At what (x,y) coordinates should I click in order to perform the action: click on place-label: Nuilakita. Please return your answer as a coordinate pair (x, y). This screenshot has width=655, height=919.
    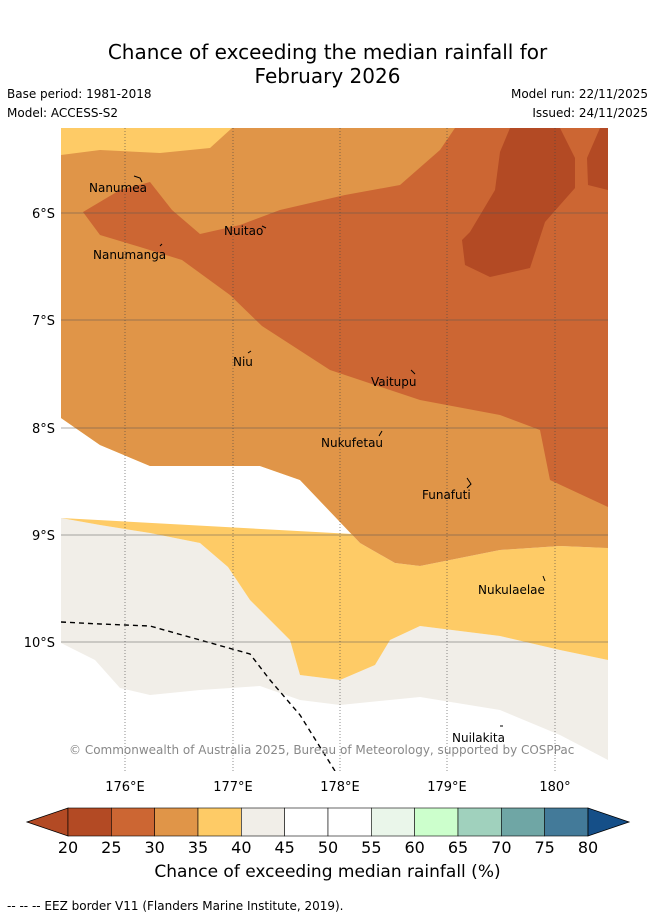
    Looking at the image, I should click on (478, 738).